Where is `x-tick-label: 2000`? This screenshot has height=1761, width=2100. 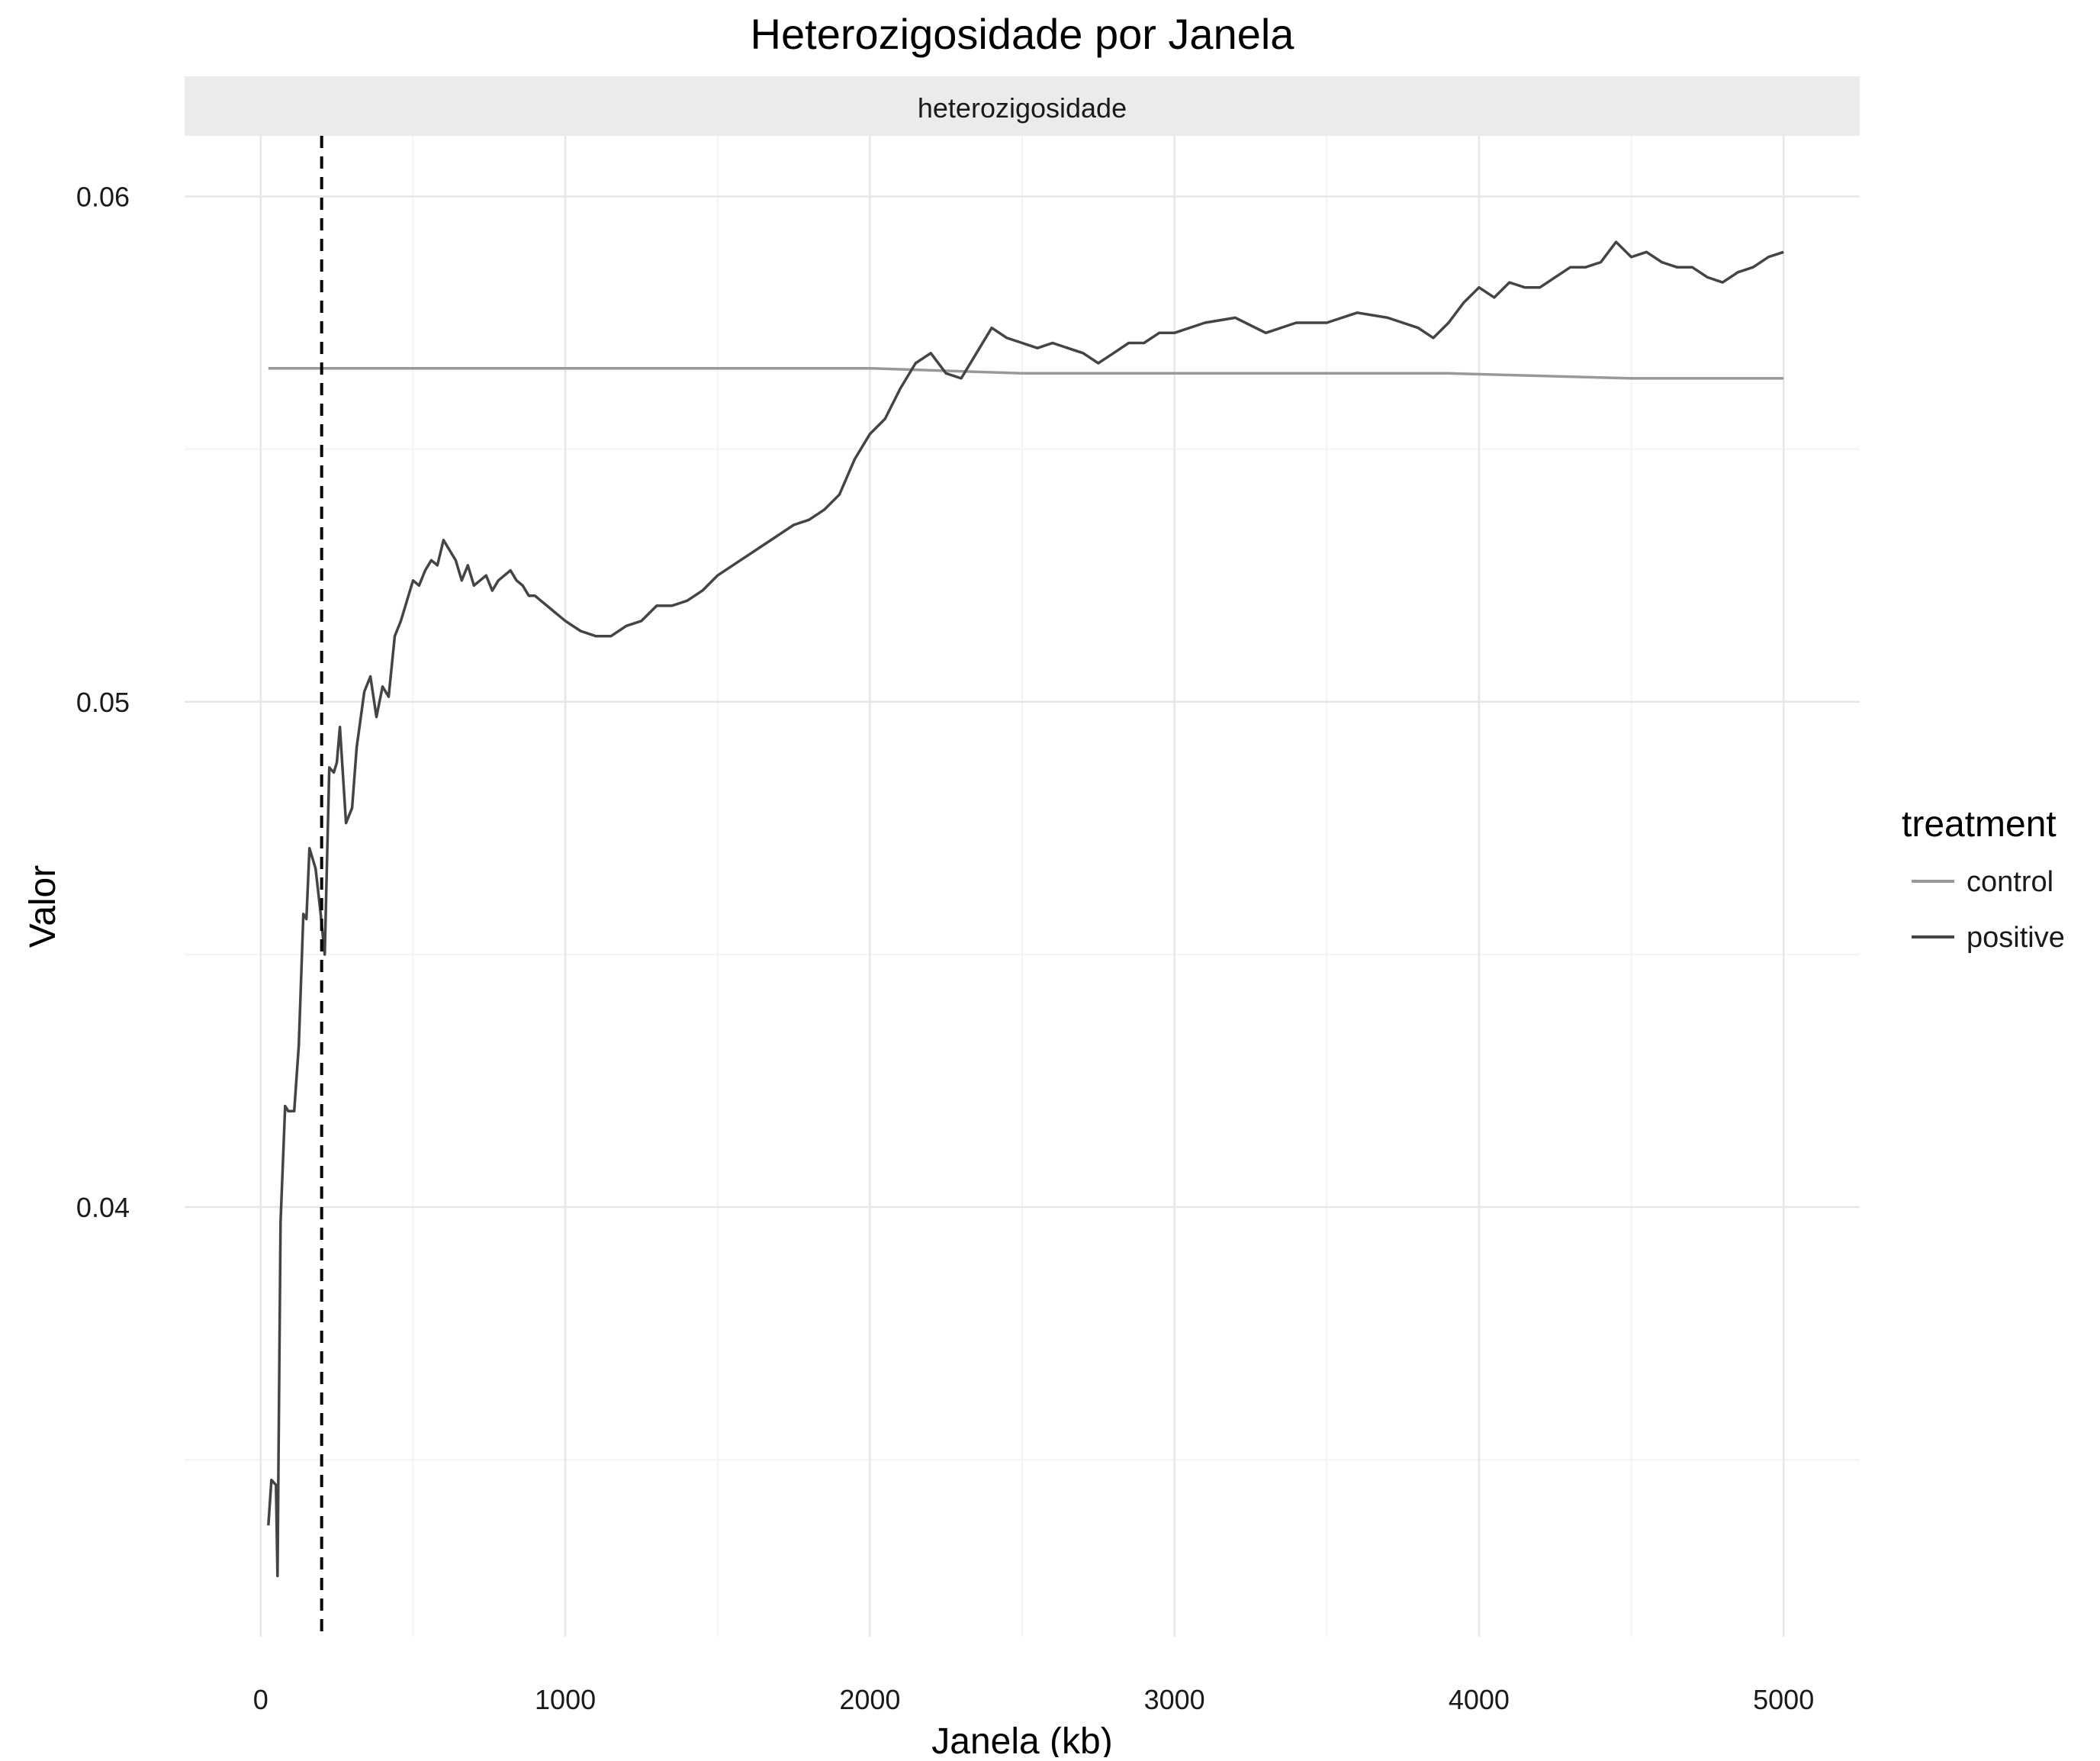 x-tick-label: 2000 is located at coordinates (869, 1699).